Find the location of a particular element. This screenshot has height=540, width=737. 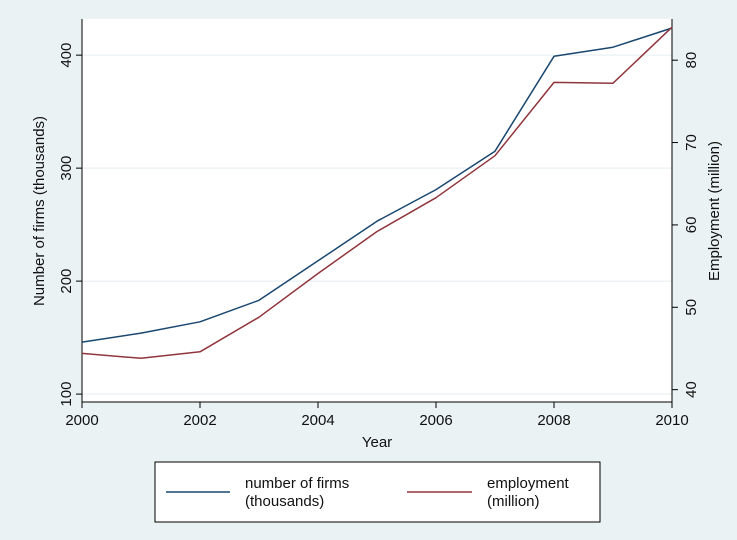

right-y-tick-label-60: 60 is located at coordinates (691, 225).